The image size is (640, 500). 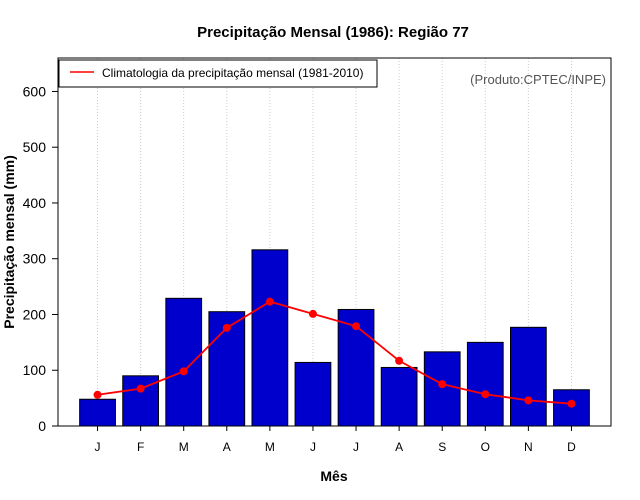 I want to click on chart-title: Precipitação Mensal (1986): Região 77, so click(x=333, y=32).